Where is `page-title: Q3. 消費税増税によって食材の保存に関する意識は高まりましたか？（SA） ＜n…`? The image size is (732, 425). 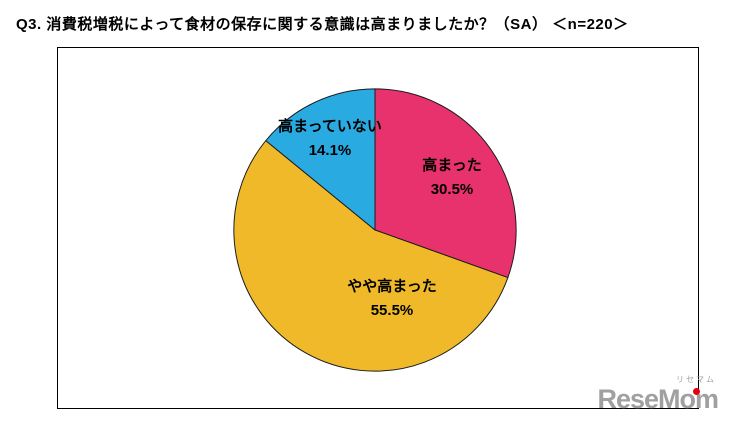
page-title: Q3. 消費税増税によって食材の保存に関する意識は高まりましたか？（SA） ＜n… is located at coordinates (322, 24).